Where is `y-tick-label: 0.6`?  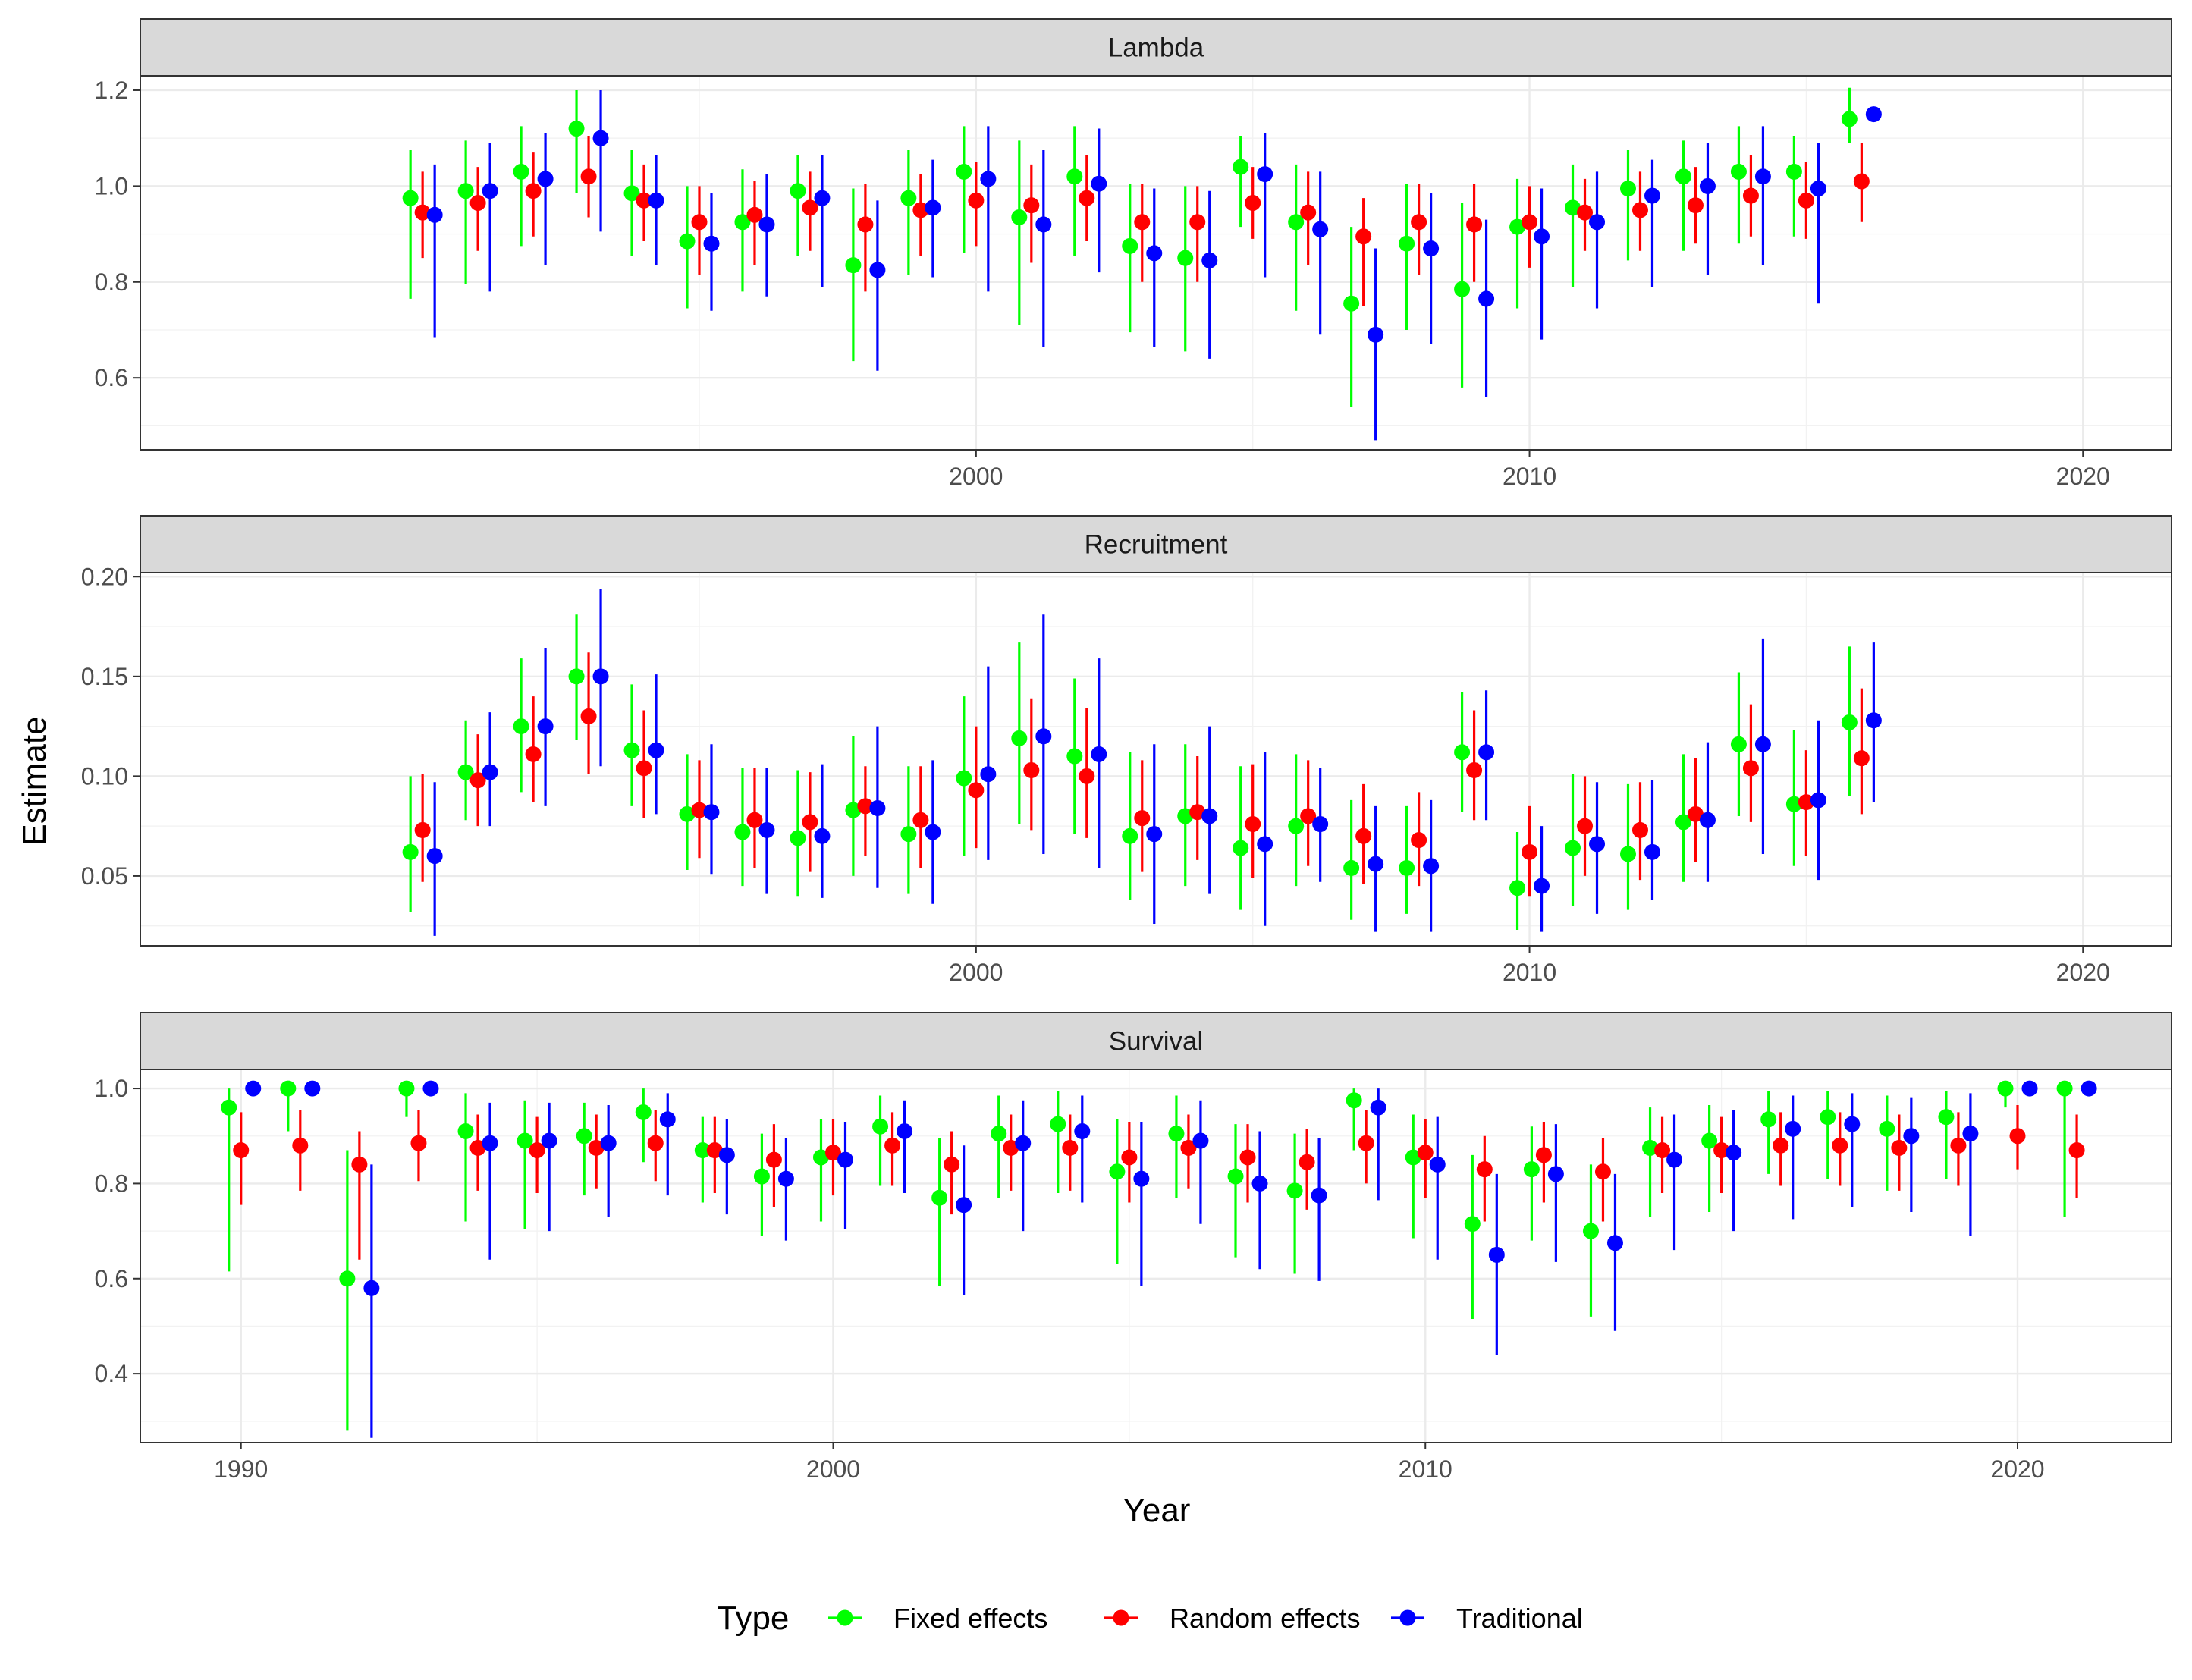 y-tick-label: 0.6 is located at coordinates (111, 1278).